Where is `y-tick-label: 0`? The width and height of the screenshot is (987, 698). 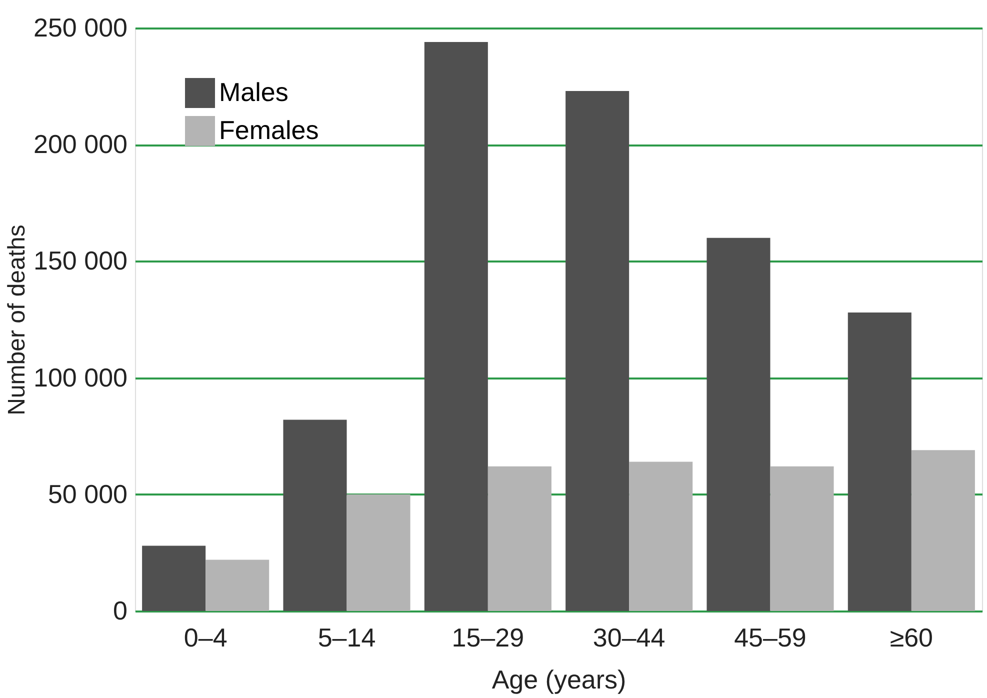
y-tick-label: 0 is located at coordinates (120, 611).